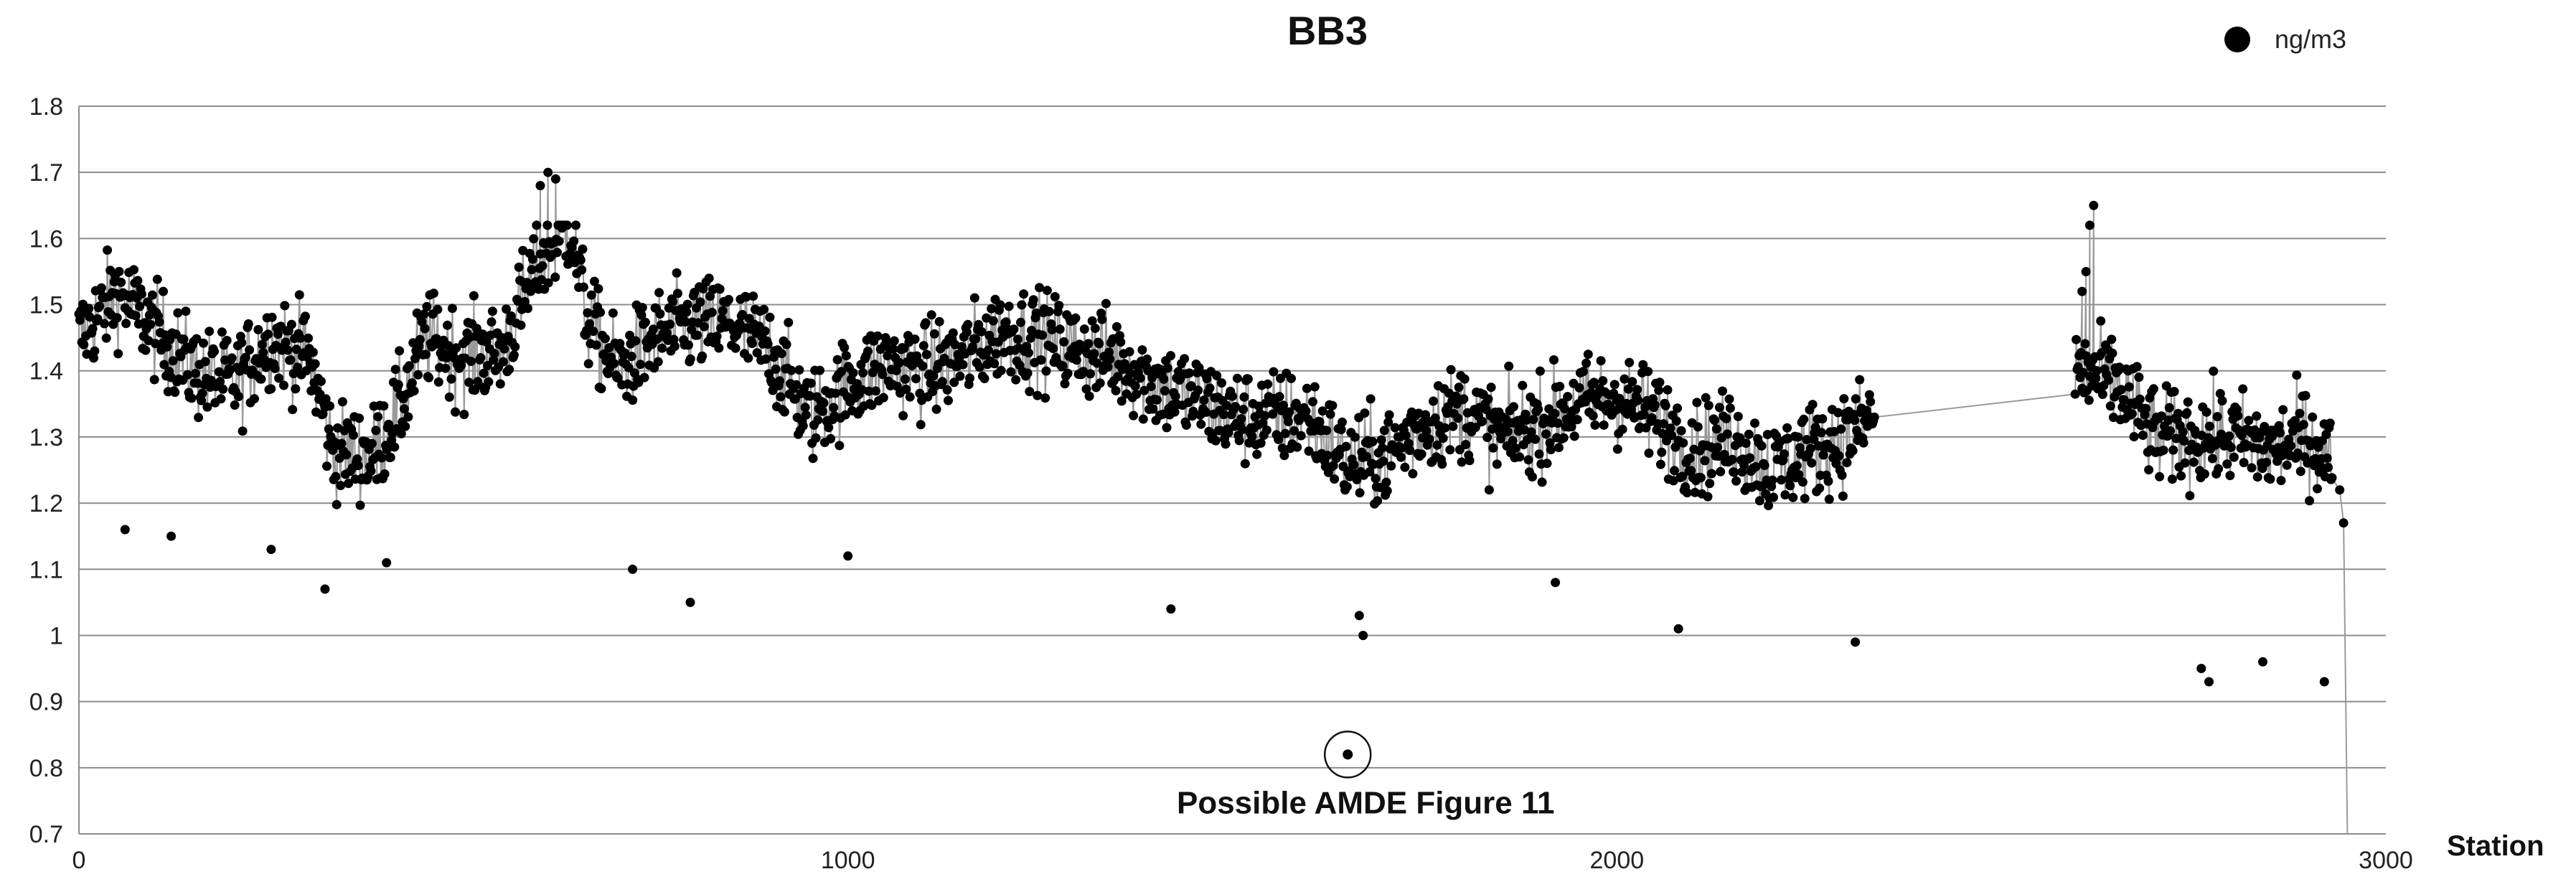 The height and width of the screenshot is (892, 2576). I want to click on y-tick-label: 1, so click(56, 635).